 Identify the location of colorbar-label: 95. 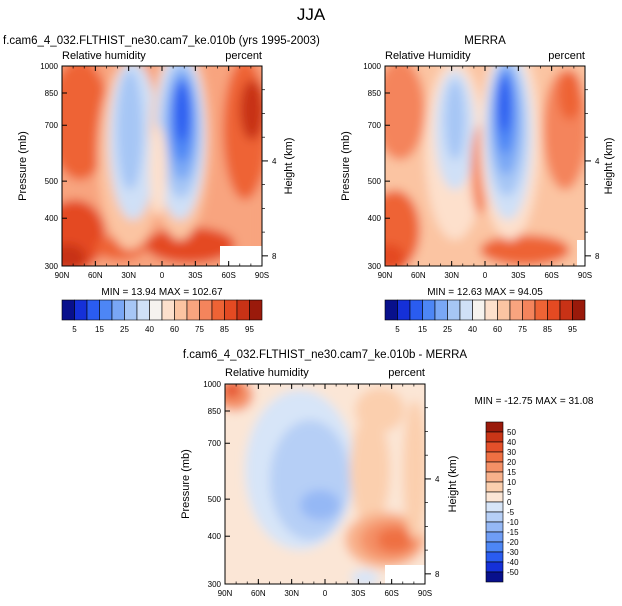
(572, 329).